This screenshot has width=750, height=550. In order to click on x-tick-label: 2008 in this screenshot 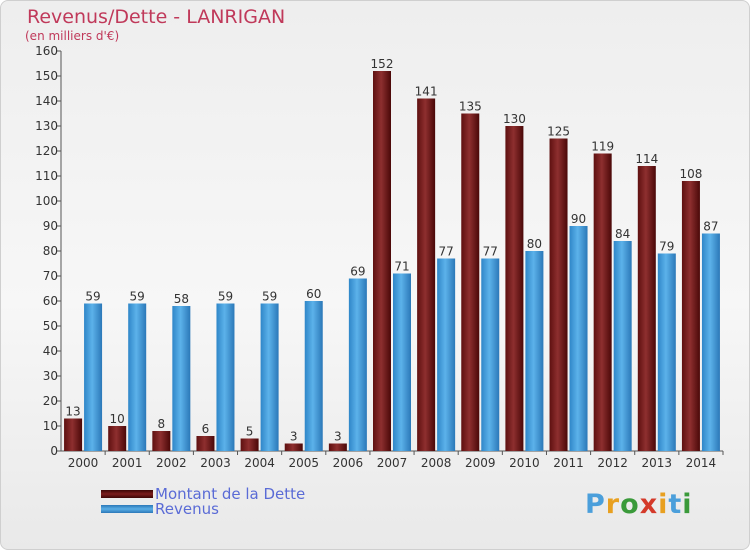, I will do `click(436, 463)`.